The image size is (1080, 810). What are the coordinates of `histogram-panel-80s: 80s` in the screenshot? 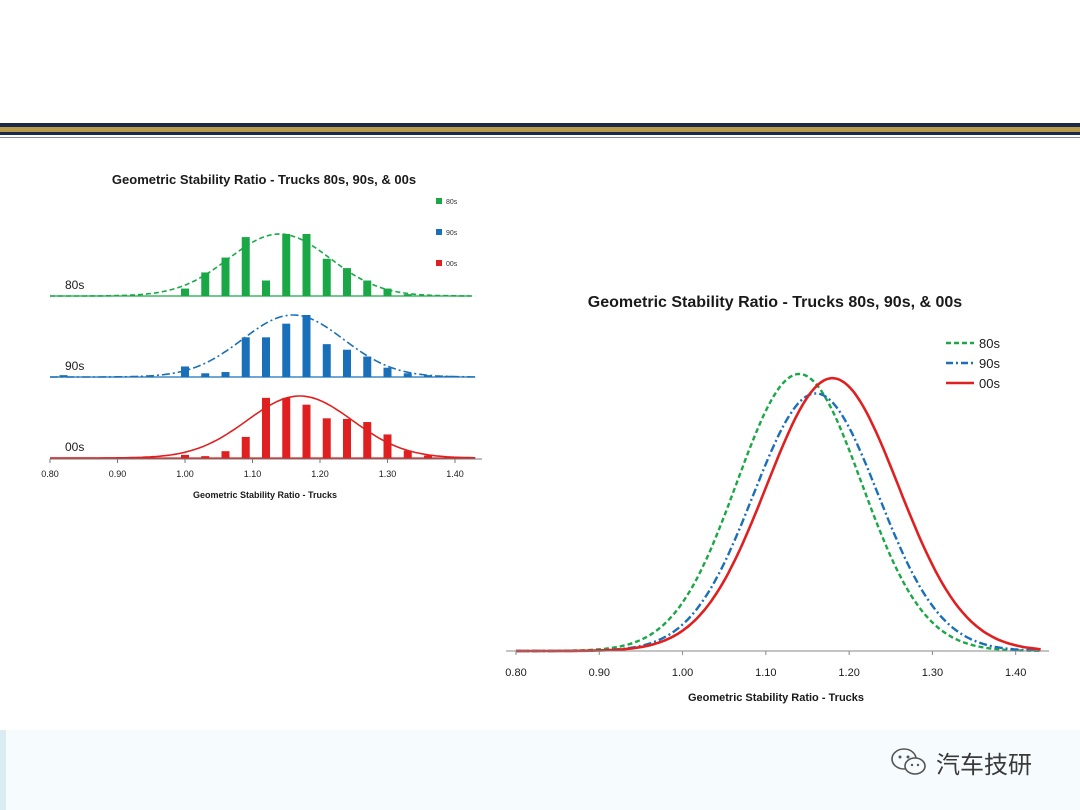 It's located at (263, 265).